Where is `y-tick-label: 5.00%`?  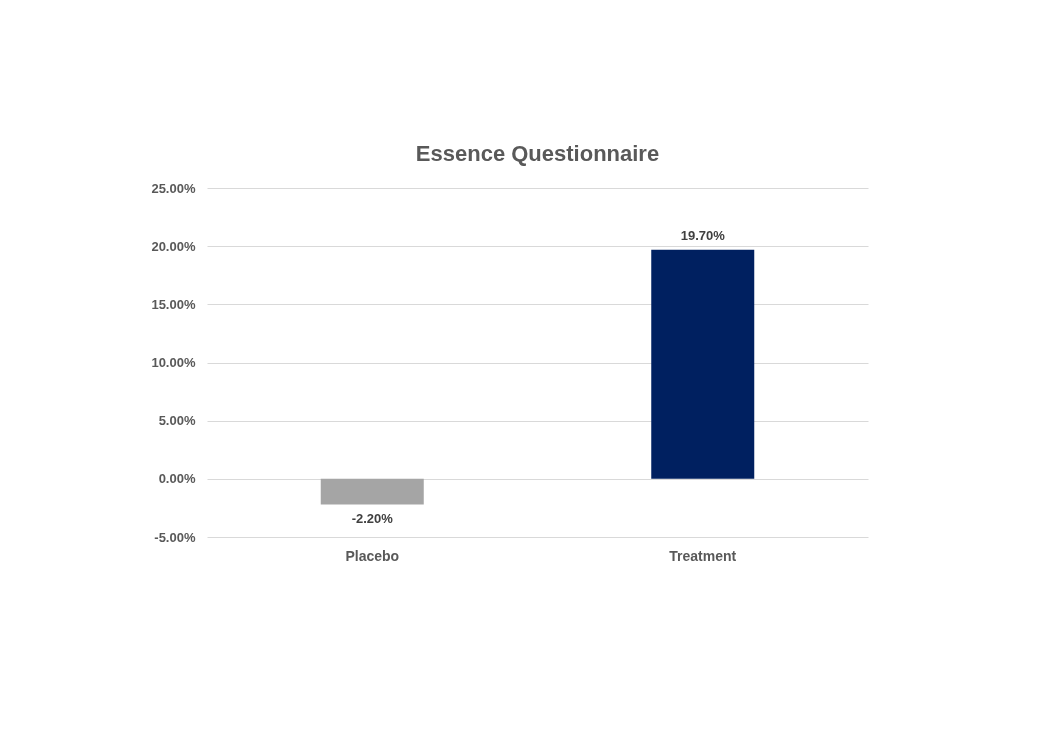
y-tick-label: 5.00% is located at coordinates (177, 421).